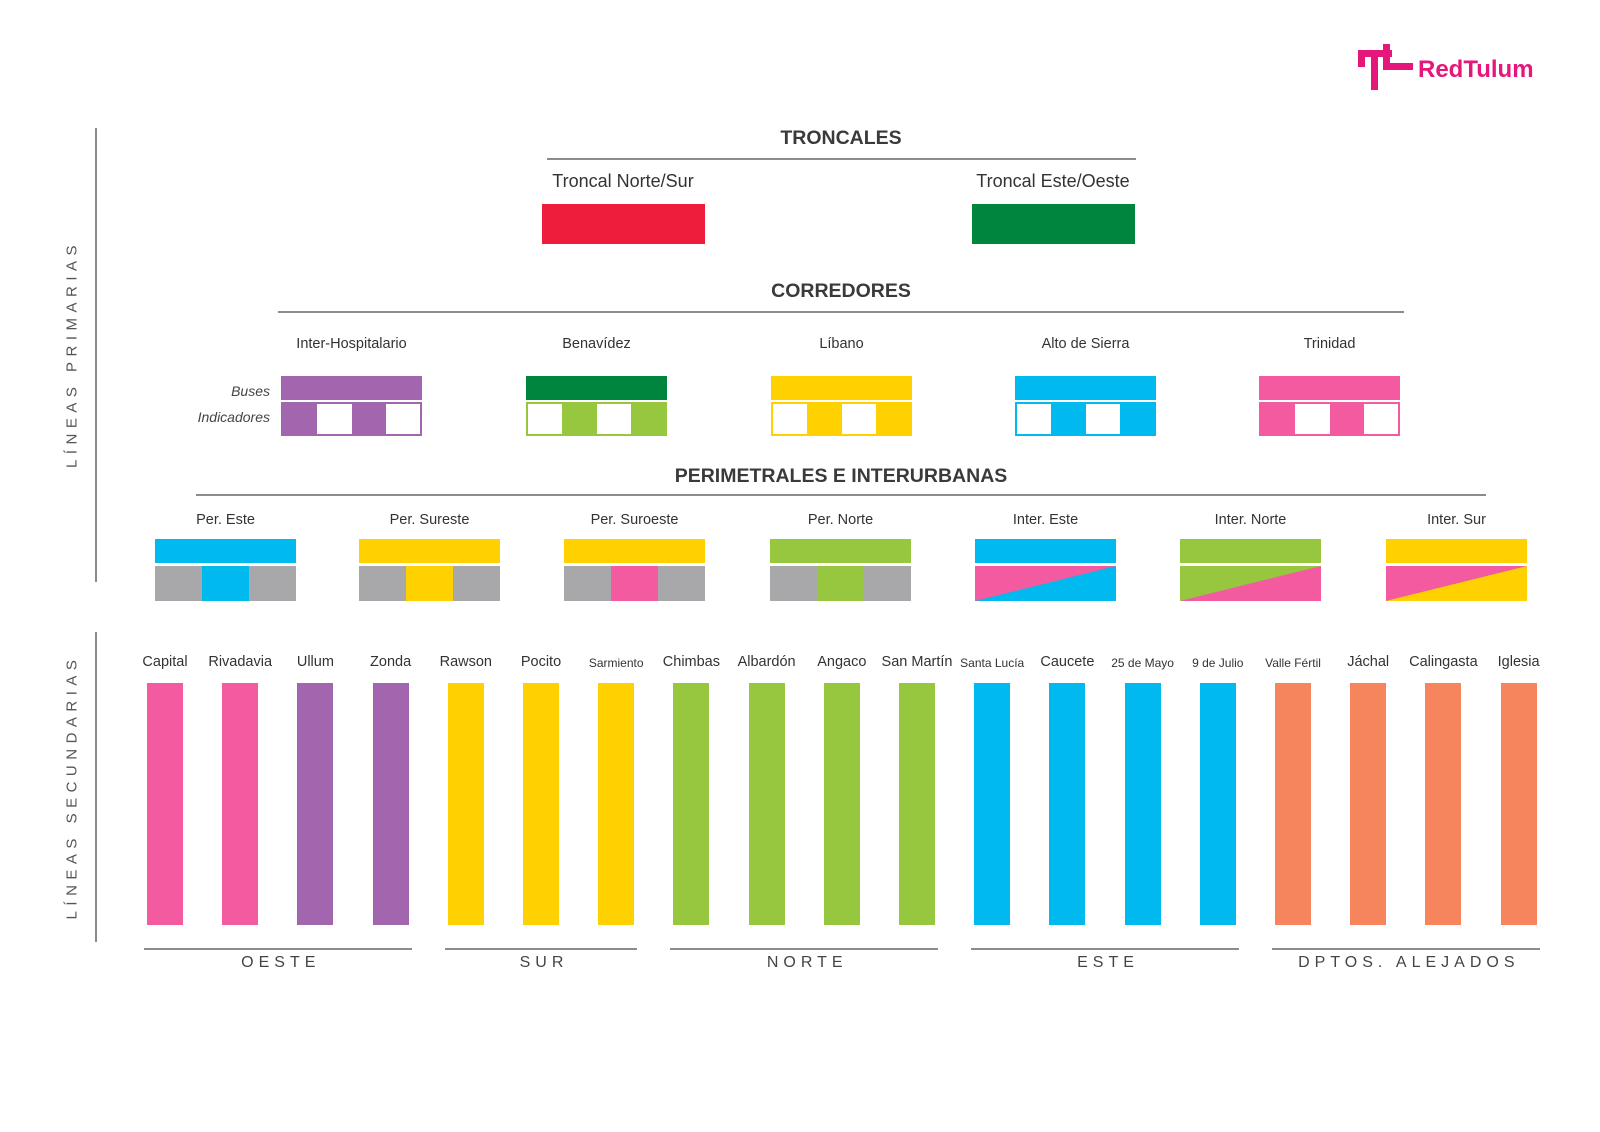 Image resolution: width=1600 pixels, height=1132 pixels. I want to click on secondary-line-label: Jáchal, so click(1368, 662).